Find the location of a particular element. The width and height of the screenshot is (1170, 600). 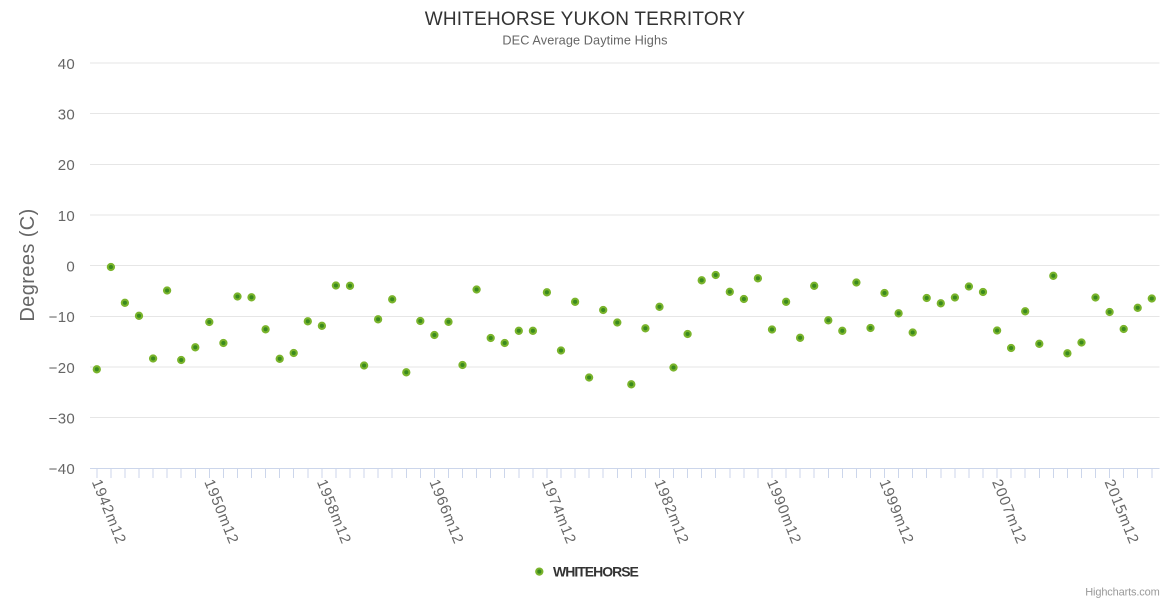

svg-text: −20 is located at coordinates (62, 368).